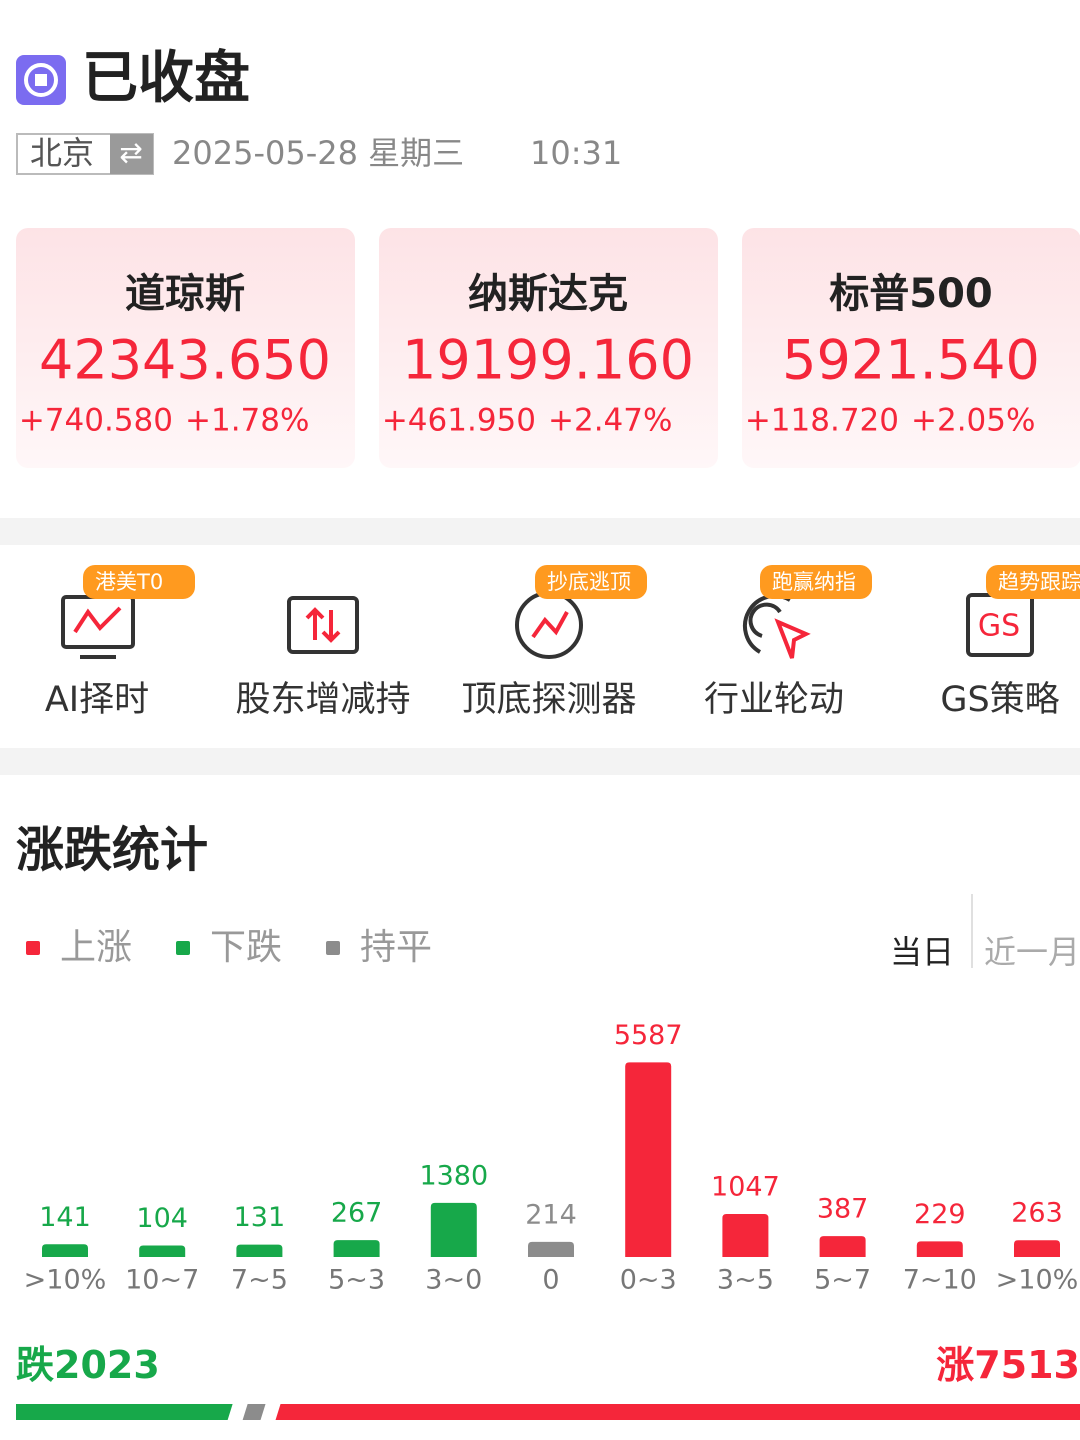  Describe the element at coordinates (1027, 1365) in the screenshot. I see `up-count: 7513` at that location.